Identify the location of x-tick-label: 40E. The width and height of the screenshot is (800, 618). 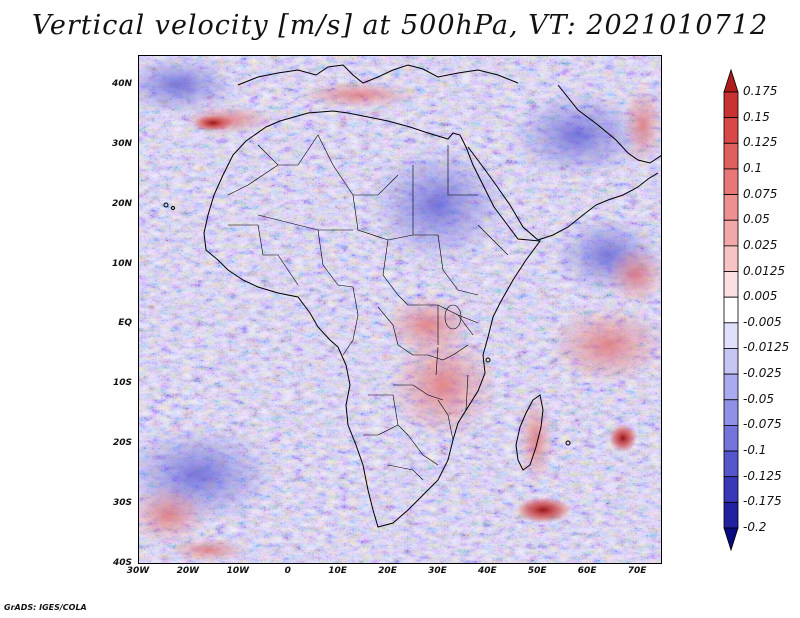
(487, 571).